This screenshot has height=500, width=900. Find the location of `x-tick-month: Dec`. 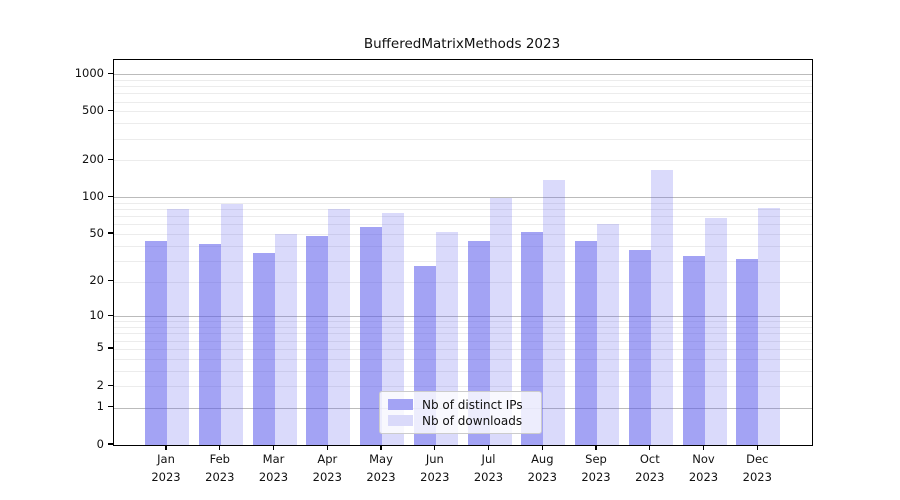

x-tick-month: Dec is located at coordinates (757, 459).